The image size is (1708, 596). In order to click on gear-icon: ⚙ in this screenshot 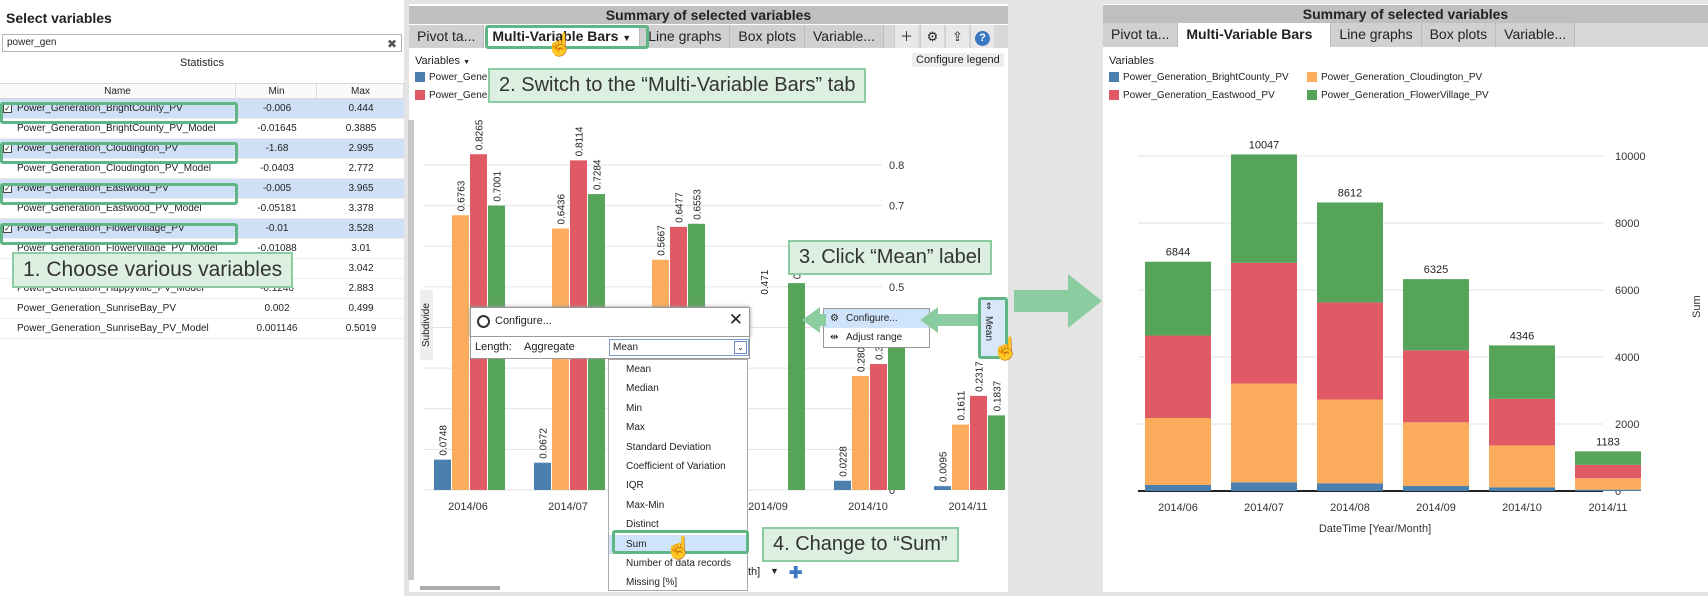, I will do `click(932, 36)`.